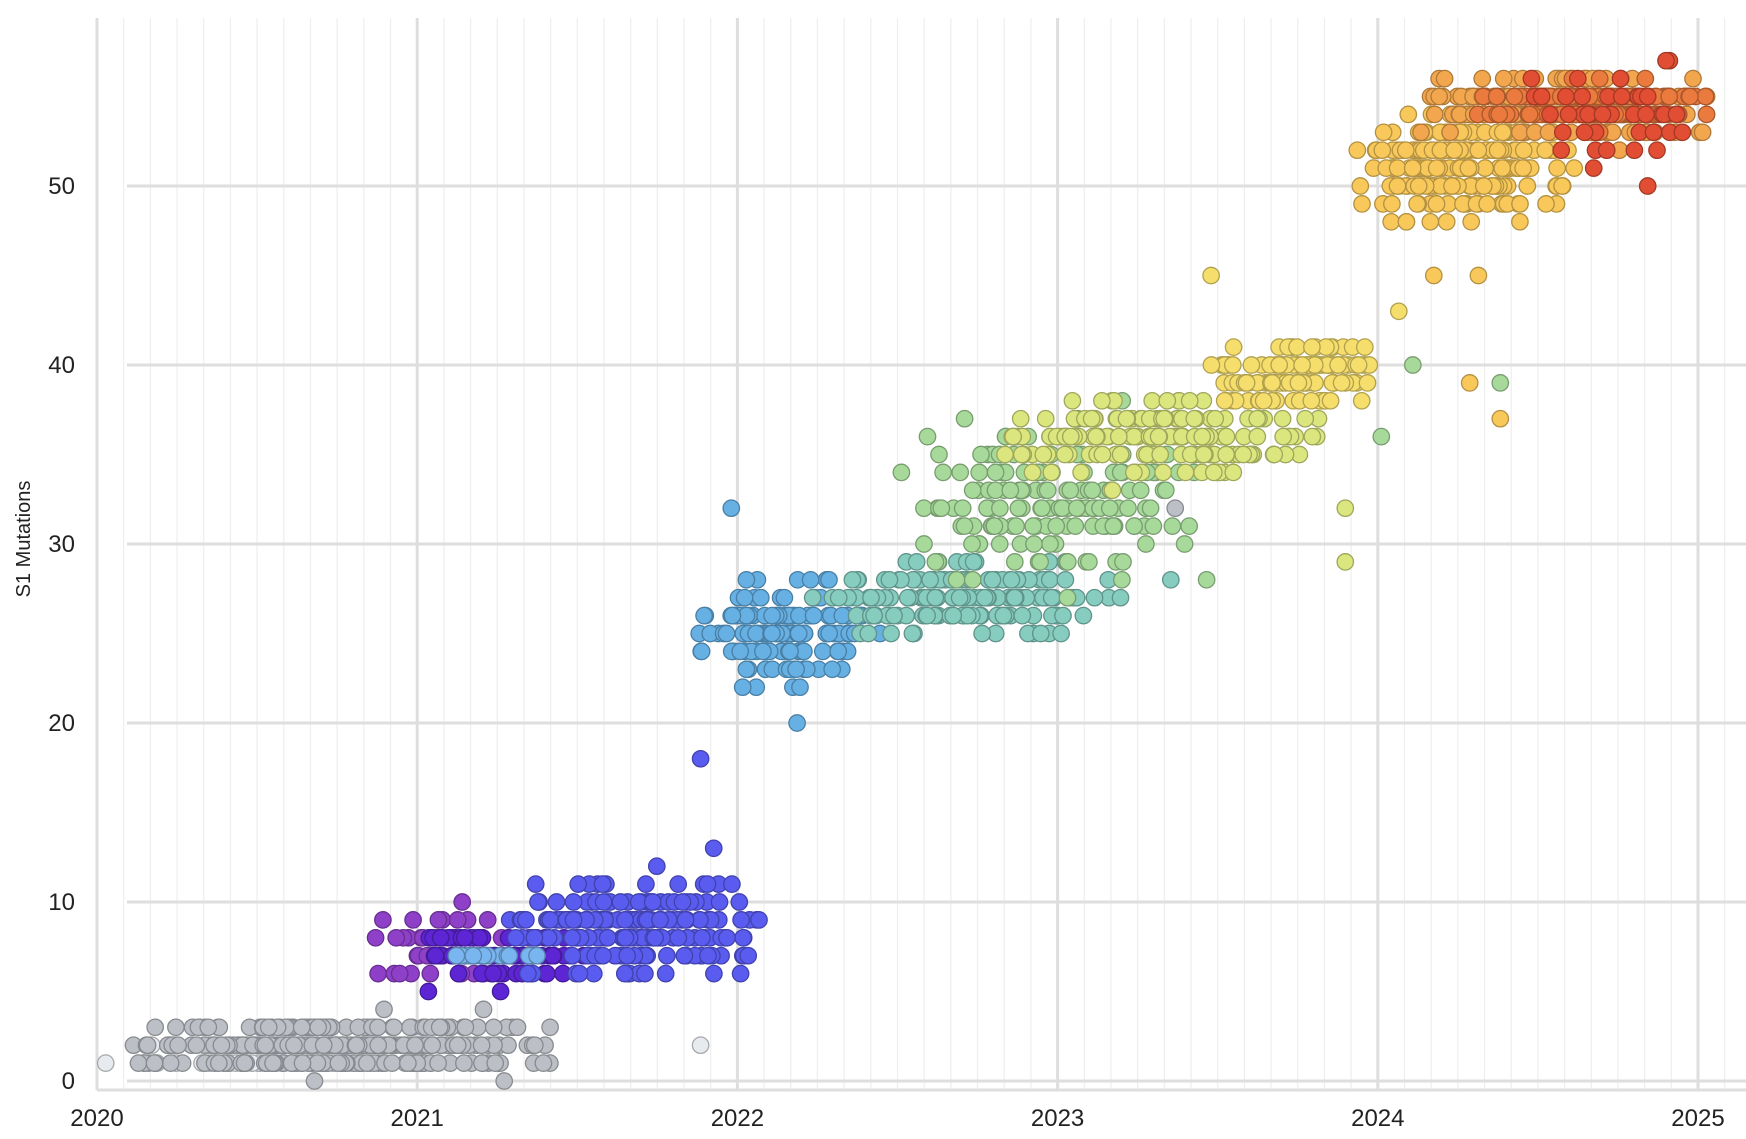 The width and height of the screenshot is (1746, 1139). What do you see at coordinates (417, 1118) in the screenshot?
I see `x-tick-label: 2021` at bounding box center [417, 1118].